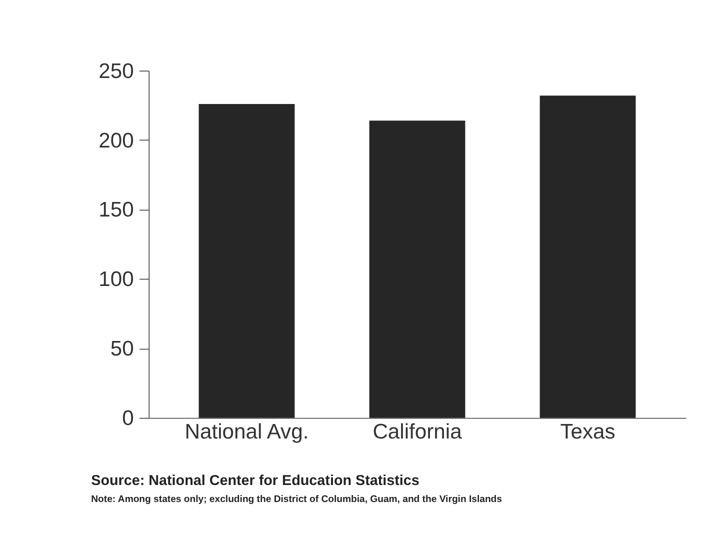  I want to click on y-tick-label: 150, so click(116, 210).